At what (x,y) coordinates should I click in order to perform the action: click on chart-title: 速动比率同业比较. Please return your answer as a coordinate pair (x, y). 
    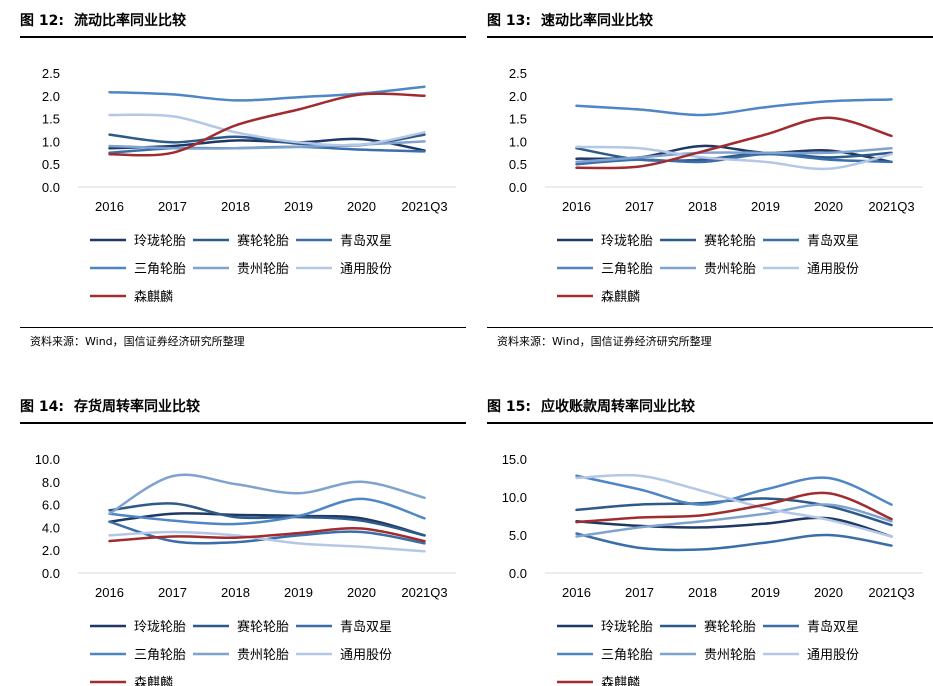
    Looking at the image, I should click on (596, 21).